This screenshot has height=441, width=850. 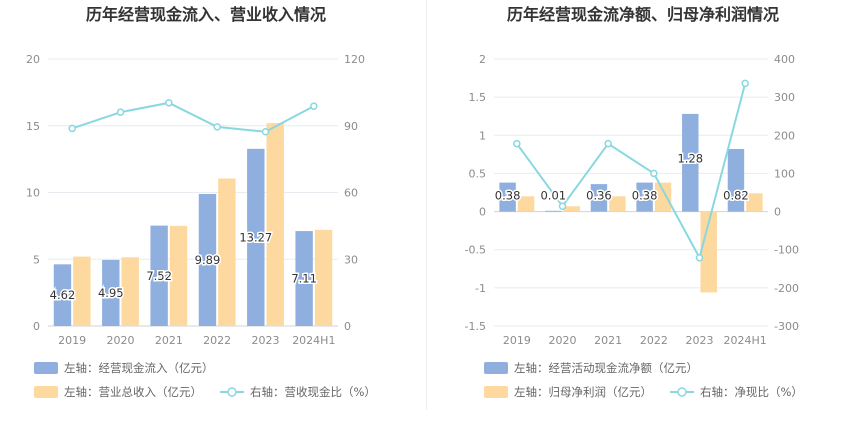 What do you see at coordinates (313, 392) in the screenshot?
I see `legend-label: 右轴：营收现金比（%）` at bounding box center [313, 392].